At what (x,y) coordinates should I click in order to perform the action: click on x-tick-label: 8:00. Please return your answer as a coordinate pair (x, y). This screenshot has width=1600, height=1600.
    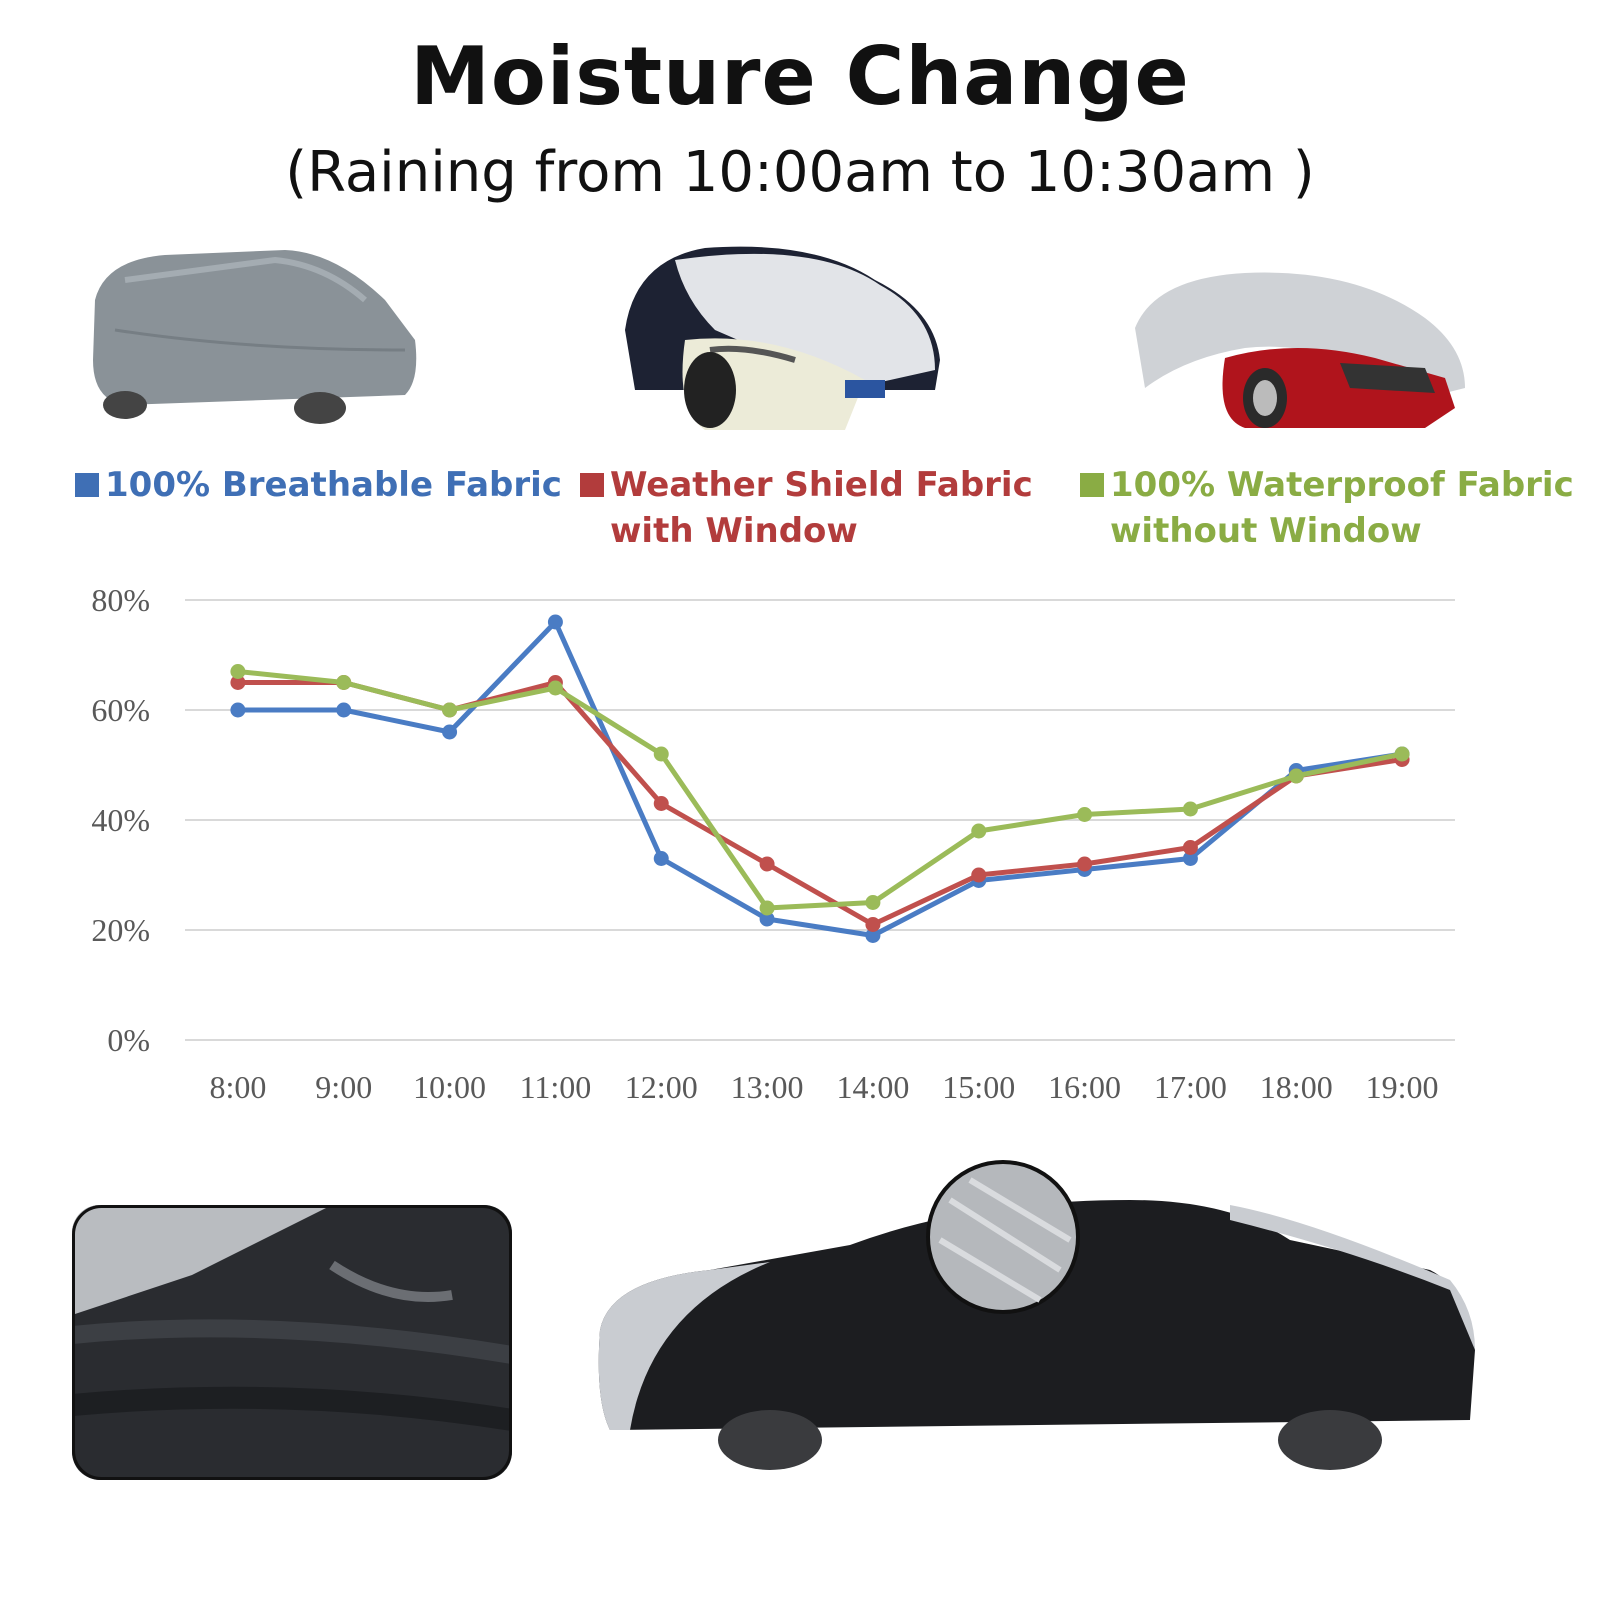
    Looking at the image, I should click on (237, 1087).